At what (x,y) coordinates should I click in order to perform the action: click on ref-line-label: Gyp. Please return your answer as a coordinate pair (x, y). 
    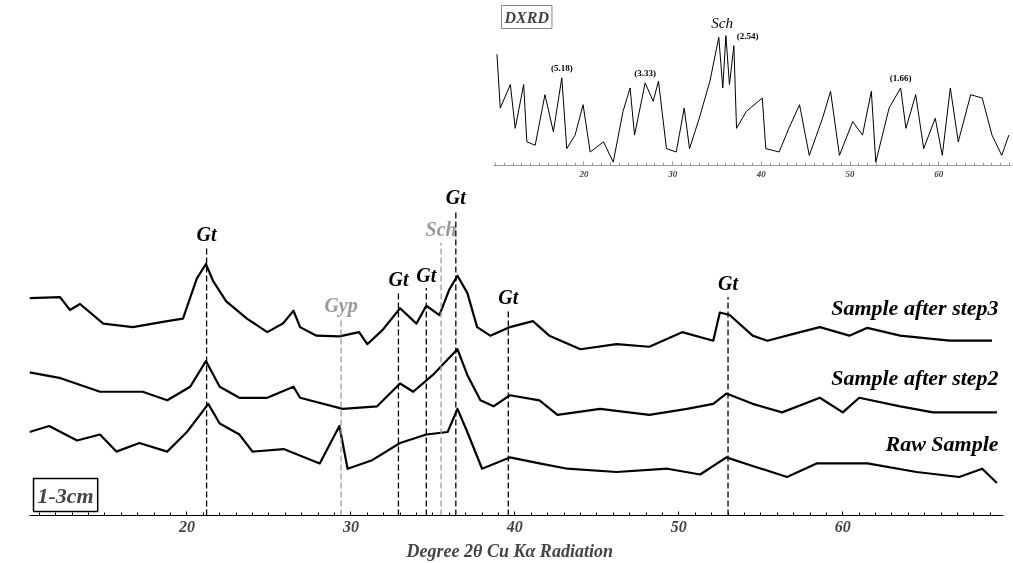
    Looking at the image, I should click on (341, 305).